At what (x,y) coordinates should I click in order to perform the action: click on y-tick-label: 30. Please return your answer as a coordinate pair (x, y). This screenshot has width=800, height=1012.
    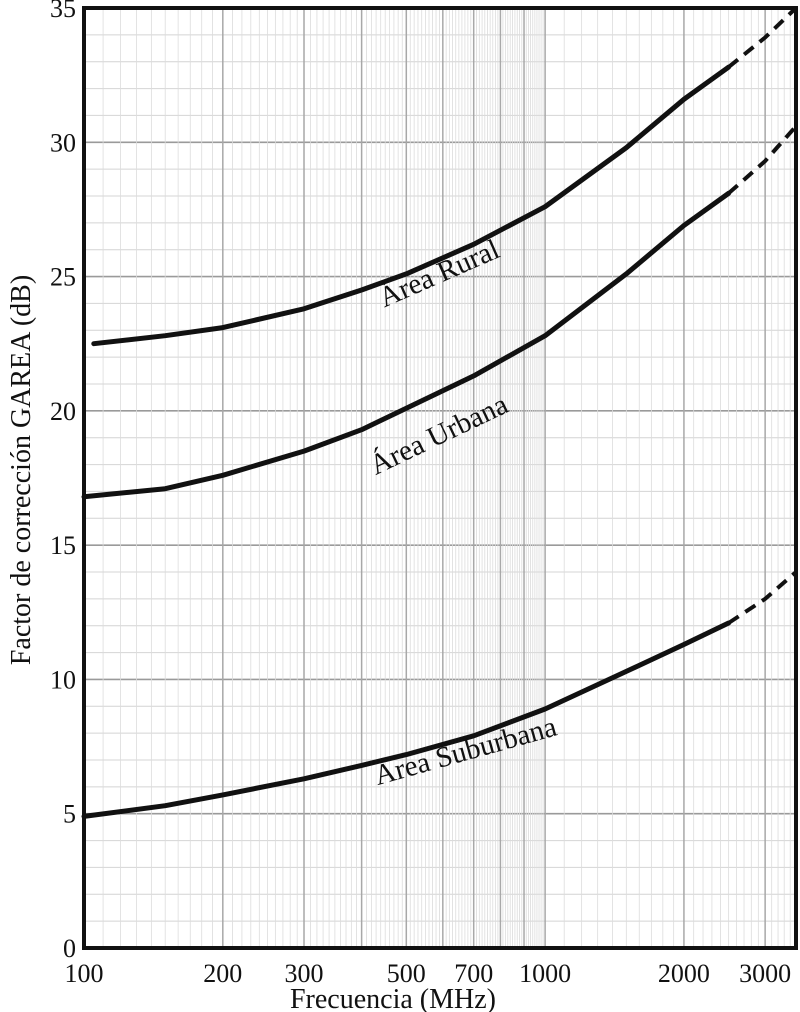
    Looking at the image, I should click on (63, 142).